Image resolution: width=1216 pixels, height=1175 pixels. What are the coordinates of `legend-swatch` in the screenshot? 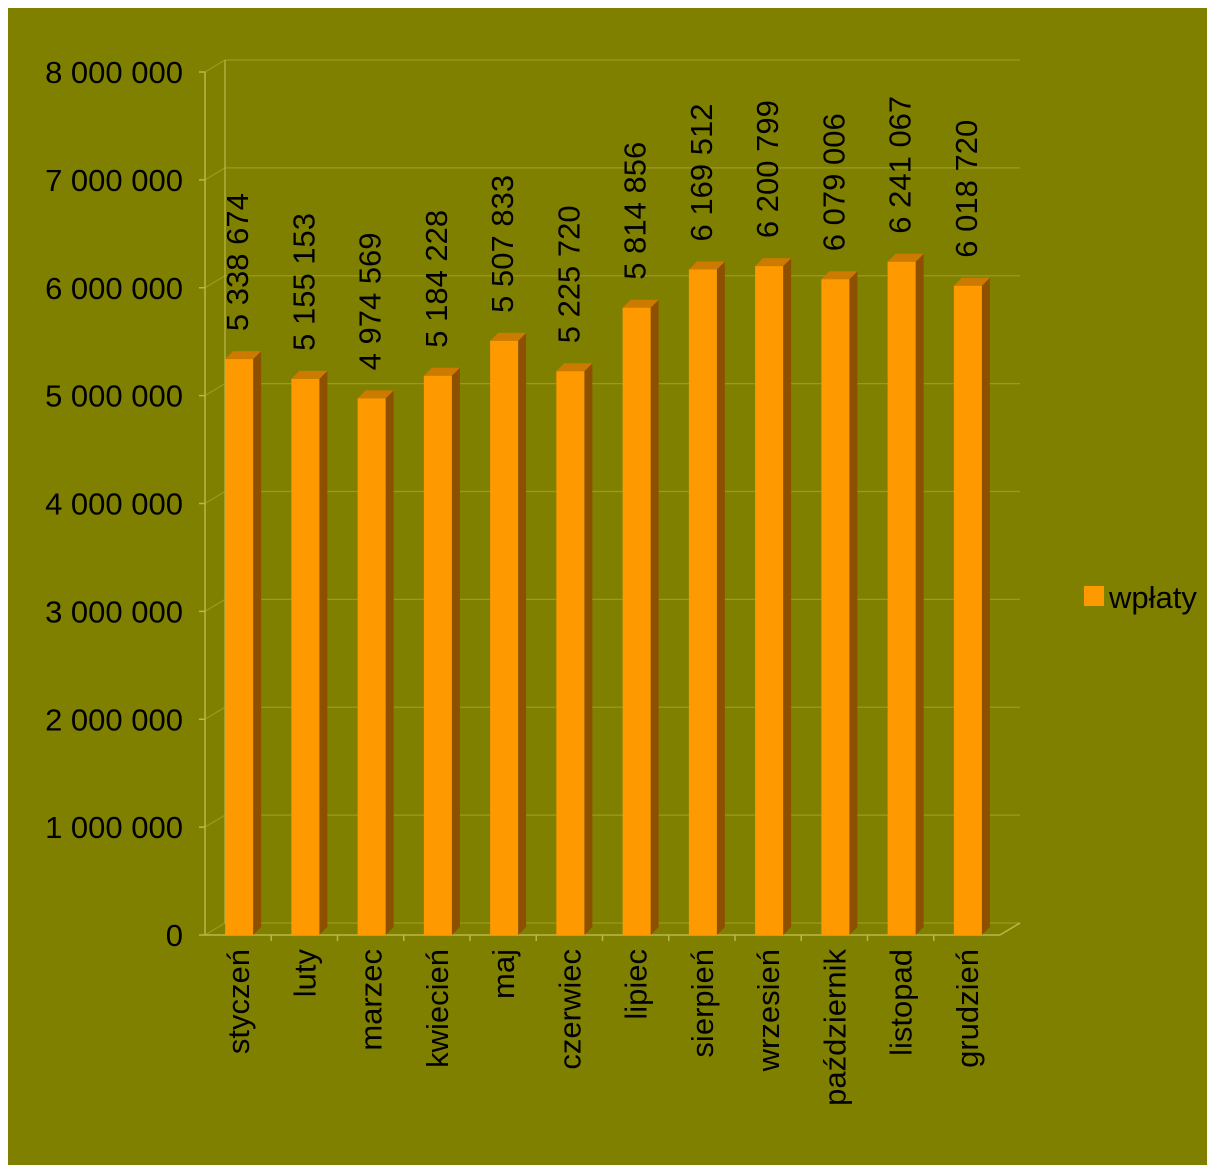 It's located at (1094, 596).